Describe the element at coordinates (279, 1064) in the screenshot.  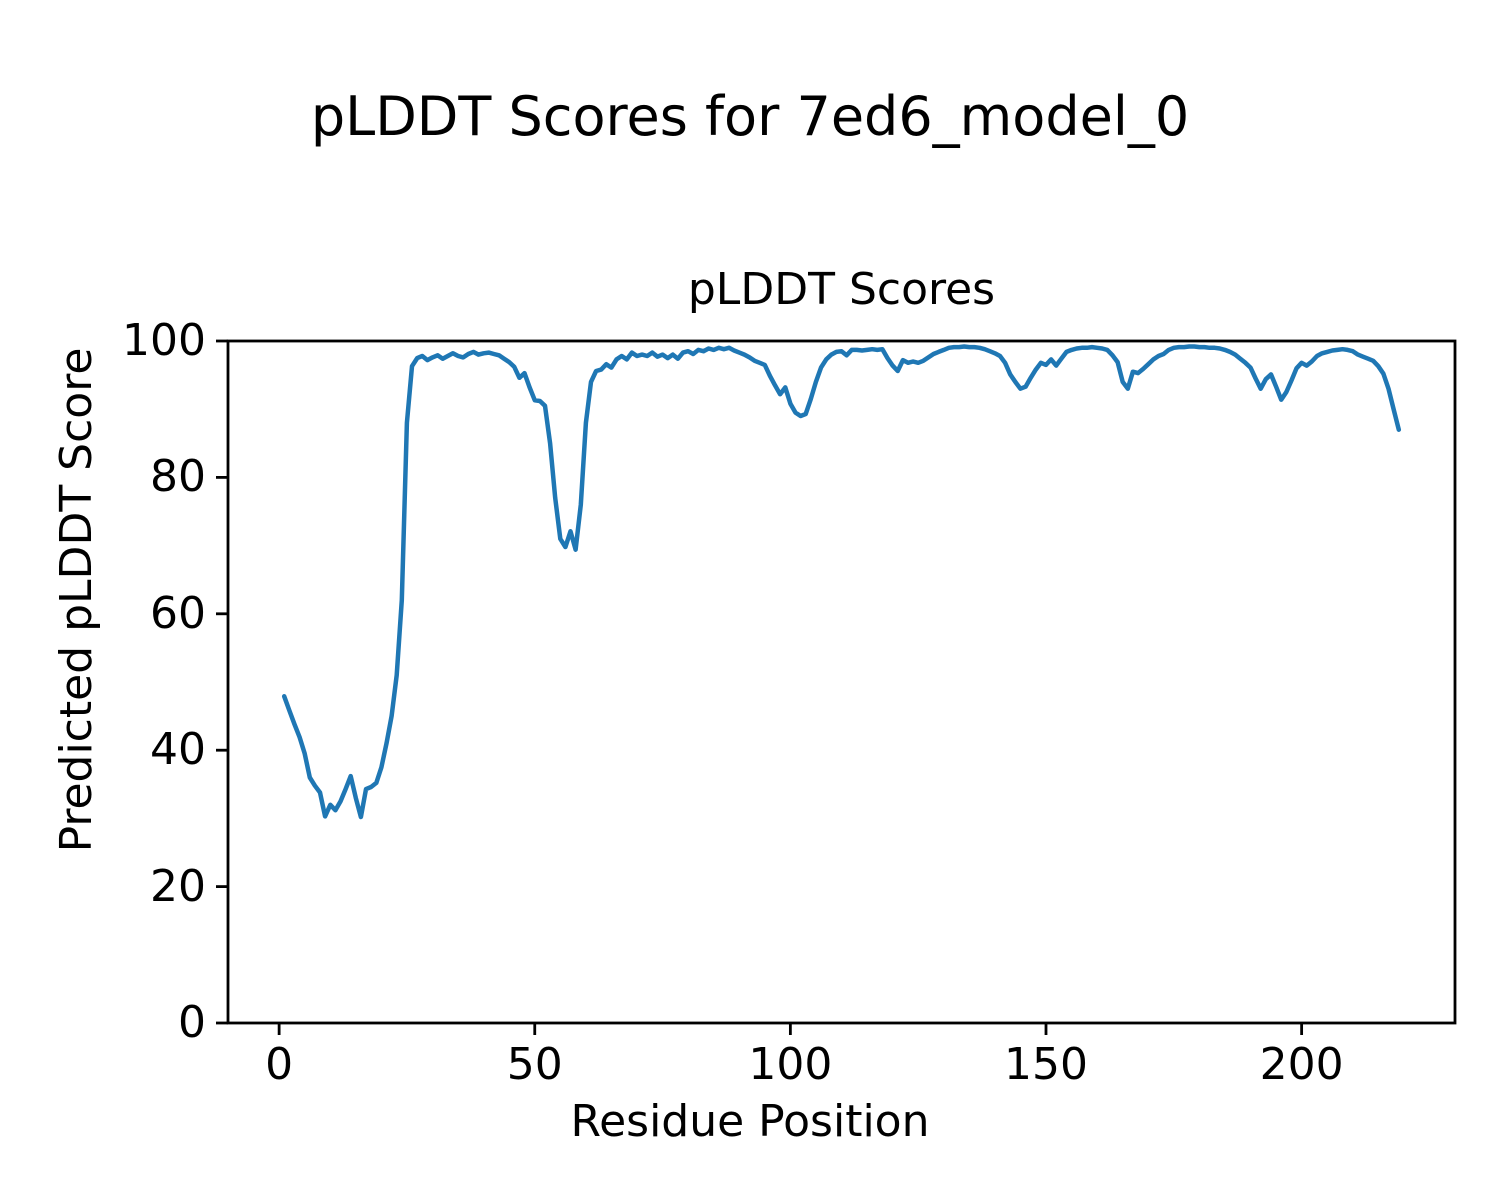
I see `x-tick-label: 0` at that location.